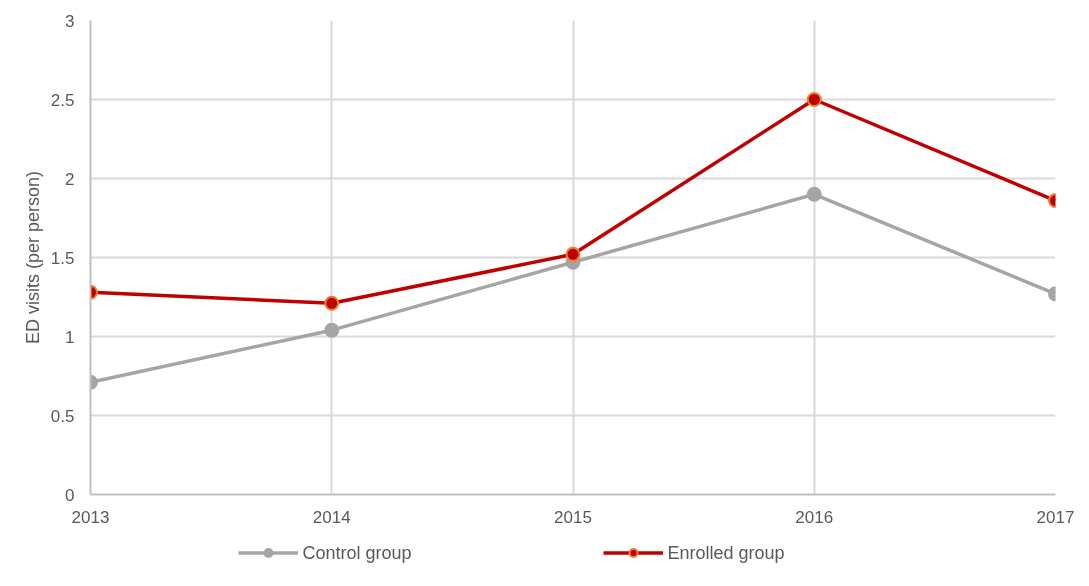 This screenshot has width=1089, height=586. What do you see at coordinates (62, 258) in the screenshot?
I see `y-tick-label: 1.5` at bounding box center [62, 258].